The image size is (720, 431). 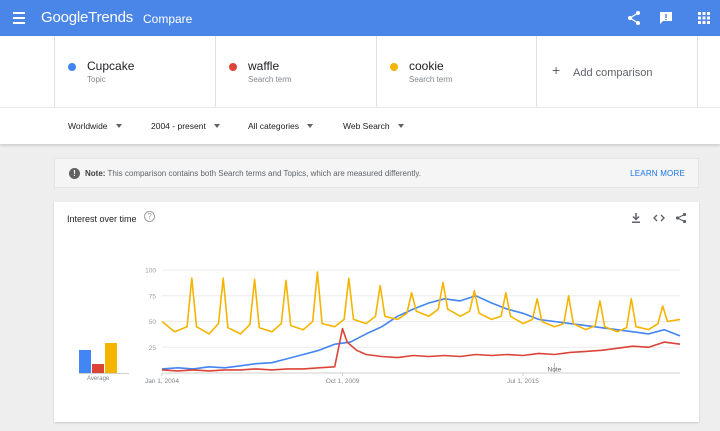 What do you see at coordinates (295, 71) in the screenshot?
I see `term-waffle: waffle Search term` at bounding box center [295, 71].